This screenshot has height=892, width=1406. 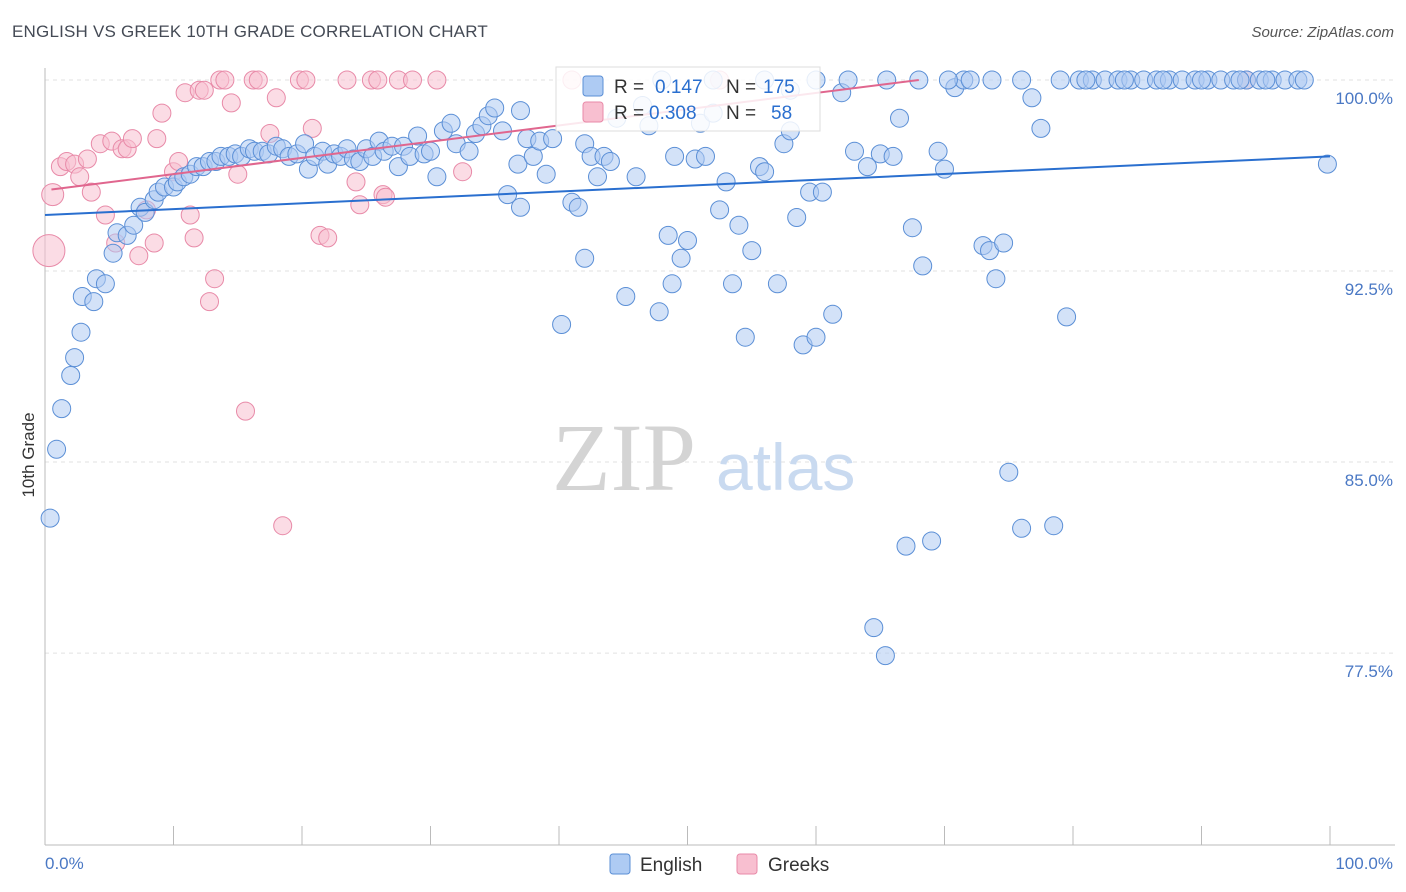 What do you see at coordinates (1369, 289) in the screenshot?
I see `y-tick-label: 92.5%` at bounding box center [1369, 289].